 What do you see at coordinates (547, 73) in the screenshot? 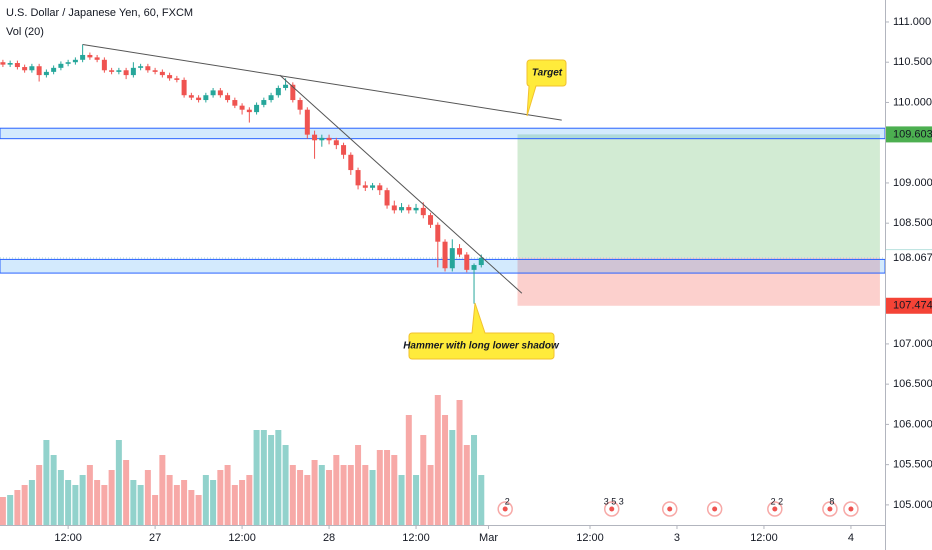
I see `callout-text: Target` at bounding box center [547, 73].